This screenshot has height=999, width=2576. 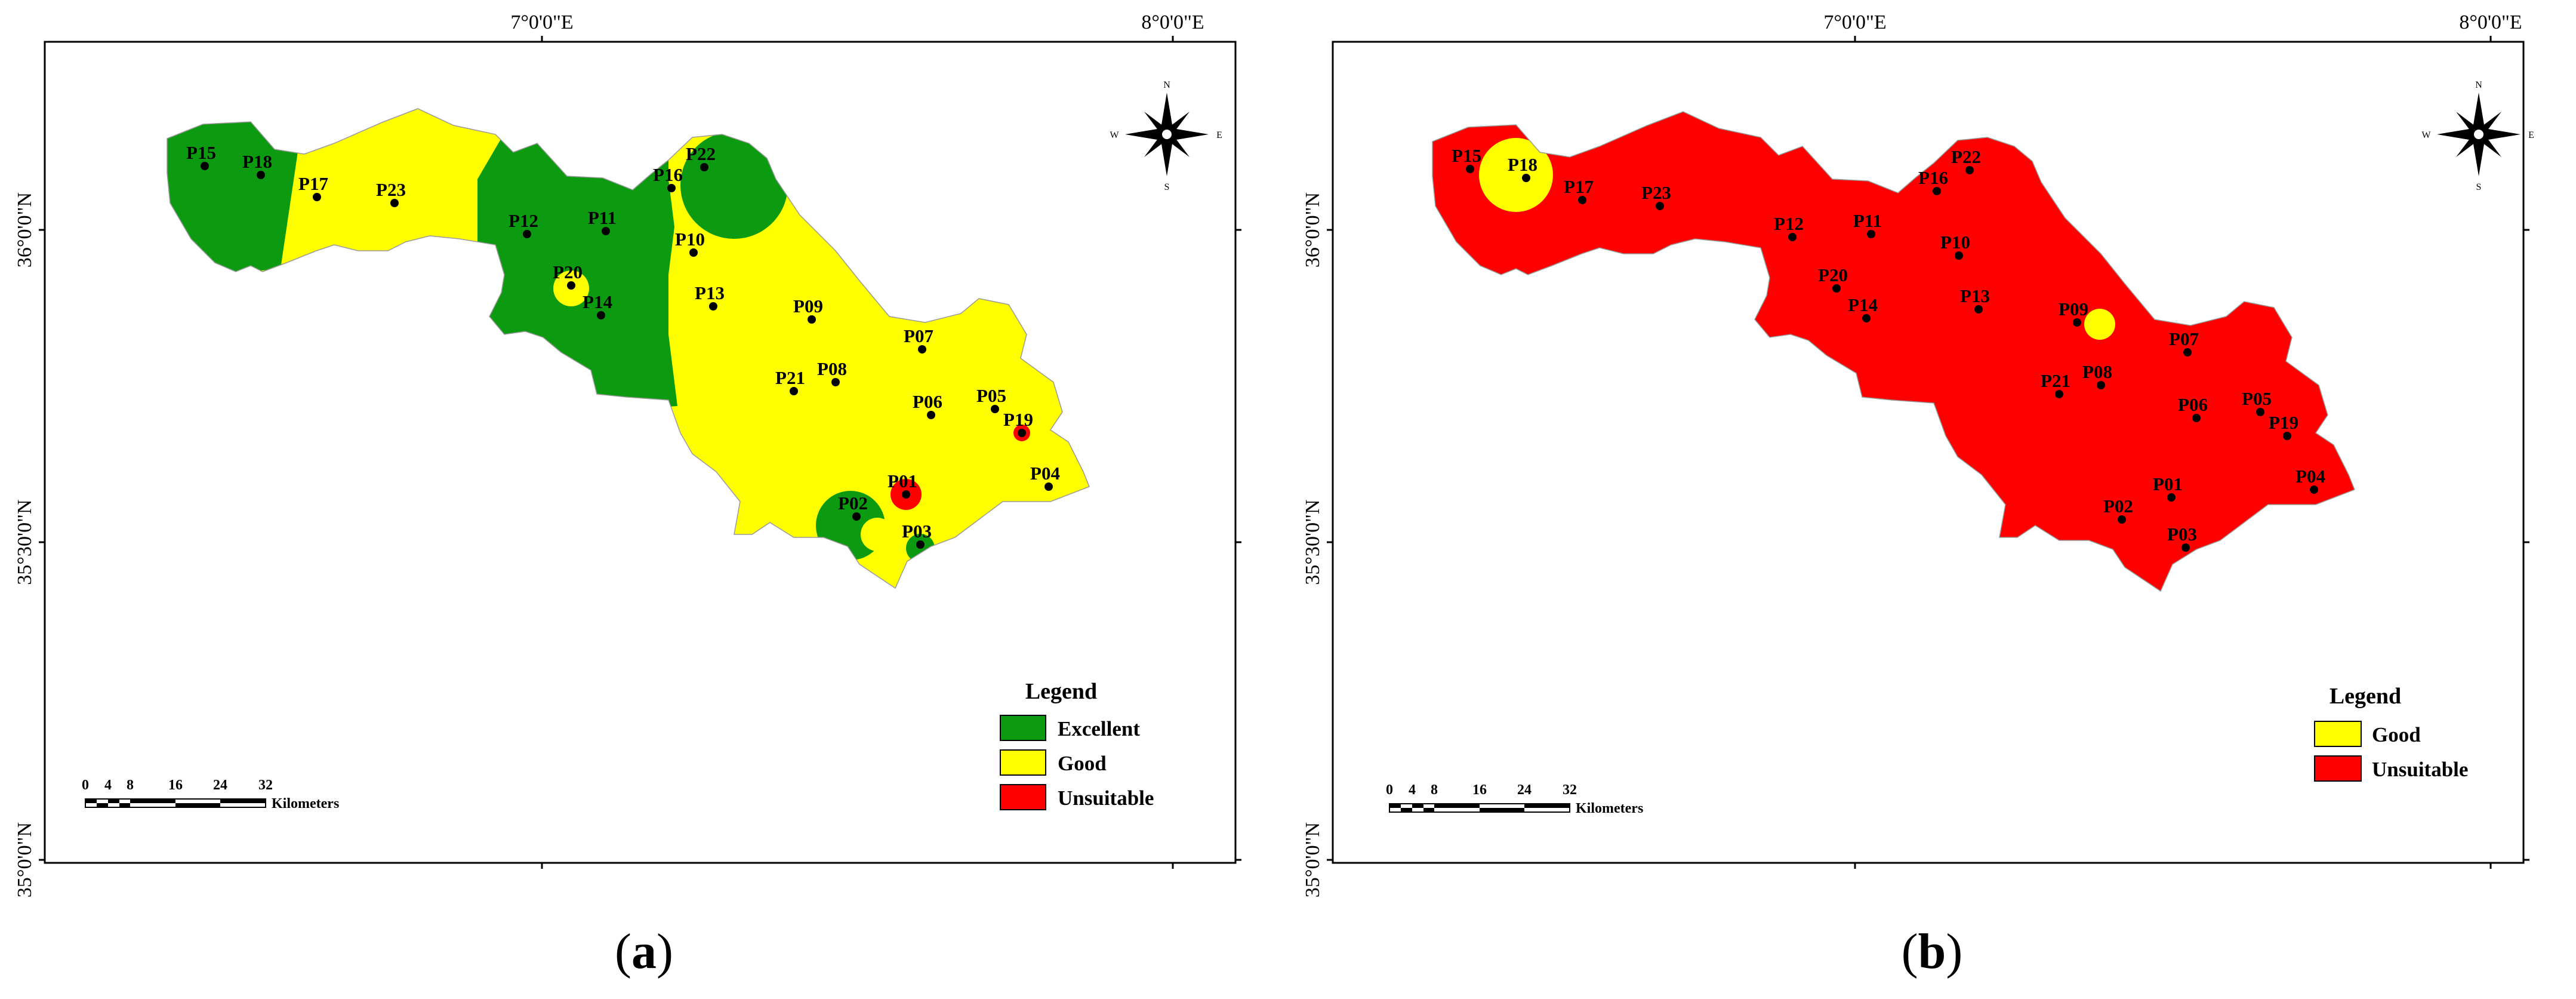 I want to click on sample-point-p06, so click(x=2196, y=418).